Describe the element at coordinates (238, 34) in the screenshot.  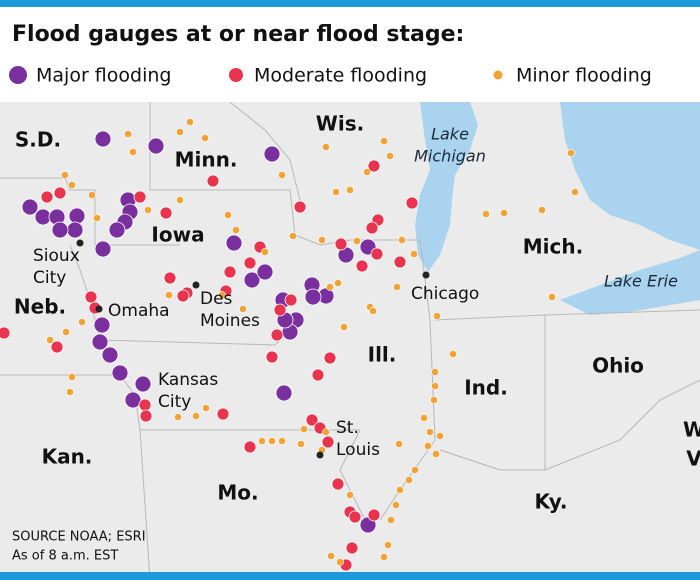
I see `title: Flood gauges at or near flood stage:` at that location.